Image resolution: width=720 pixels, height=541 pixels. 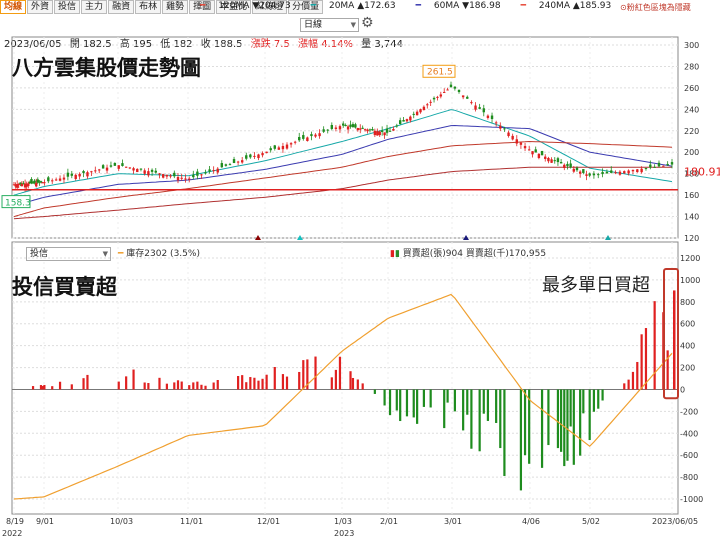 What do you see at coordinates (270, 7) in the screenshot?
I see `tab-9: 紅綠燈` at bounding box center [270, 7].